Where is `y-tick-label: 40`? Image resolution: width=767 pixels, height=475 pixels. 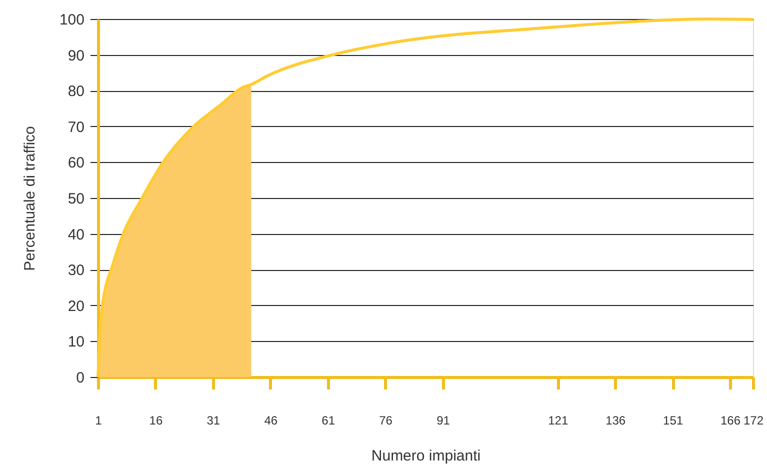 y-tick-label: 40 is located at coordinates (76, 235).